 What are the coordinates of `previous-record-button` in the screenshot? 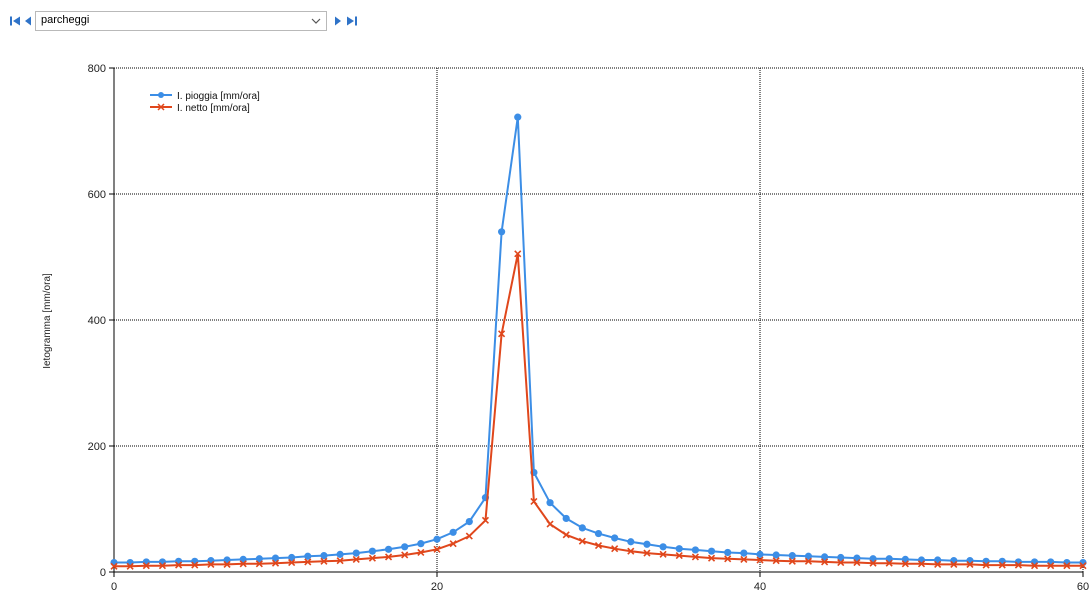 It's located at (28, 21).